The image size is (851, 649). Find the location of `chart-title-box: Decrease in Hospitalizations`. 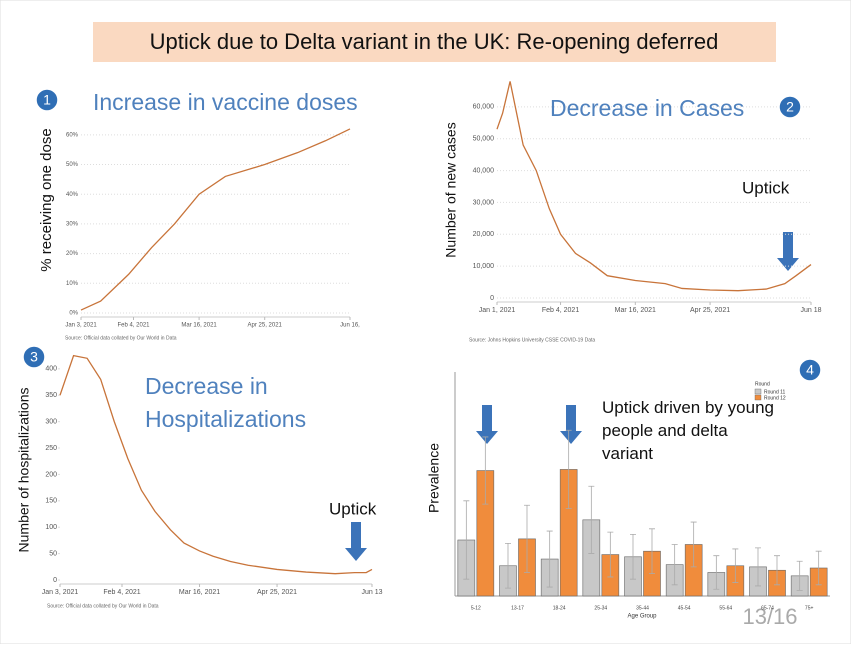

chart-title-box: Decrease in Hospitalizations is located at coordinates (226, 402).